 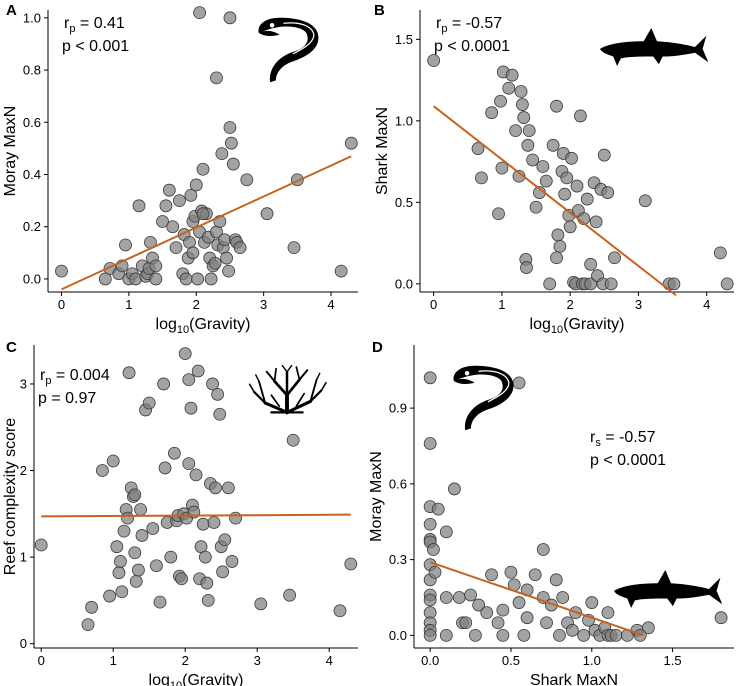 What do you see at coordinates (398, 408) in the screenshot?
I see `y-tick-label: 0.9` at bounding box center [398, 408].